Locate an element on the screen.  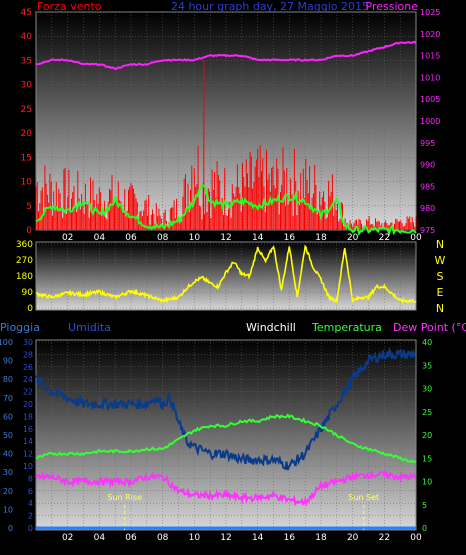
compass-label: W is located at coordinates (440, 260).